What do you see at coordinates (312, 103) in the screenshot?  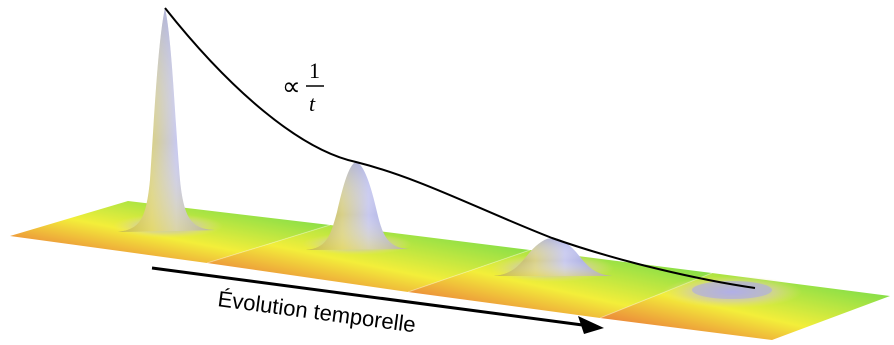 I see `fraction-denominator: t` at bounding box center [312, 103].